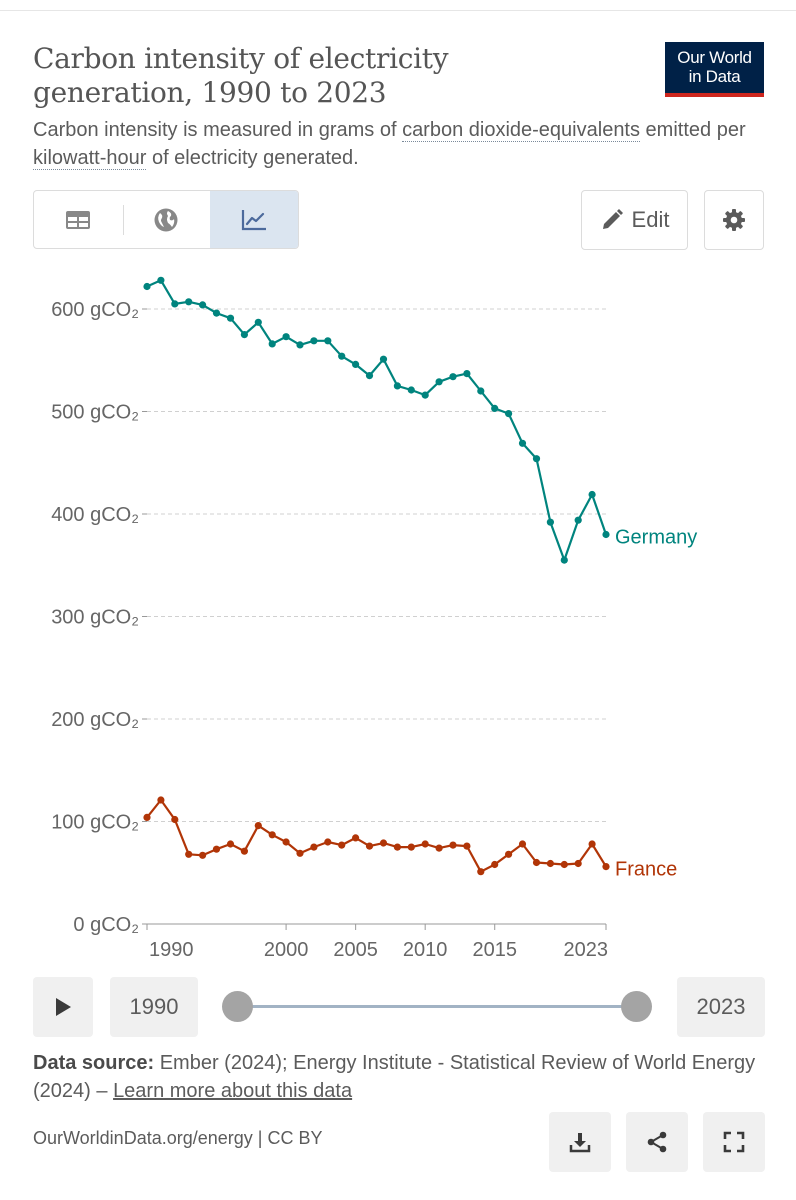 This screenshot has width=796, height=1200. What do you see at coordinates (376, 835) in the screenshot?
I see `series-line-france` at bounding box center [376, 835].